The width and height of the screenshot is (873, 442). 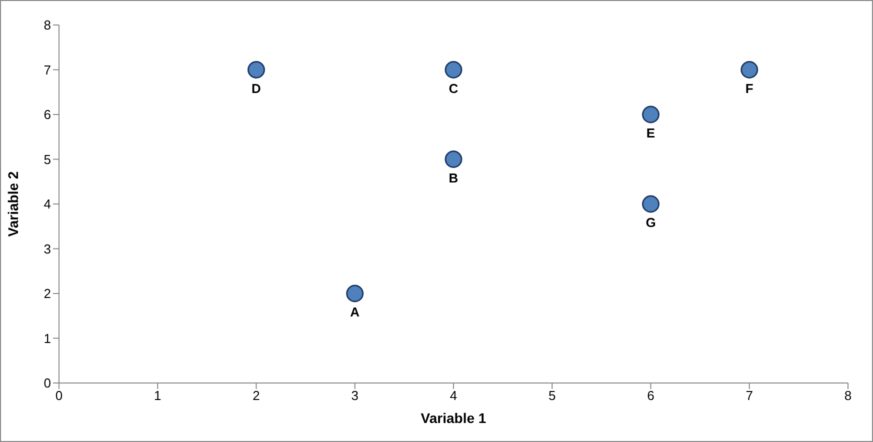 What do you see at coordinates (454, 396) in the screenshot?
I see `x-tick-label: 4` at bounding box center [454, 396].